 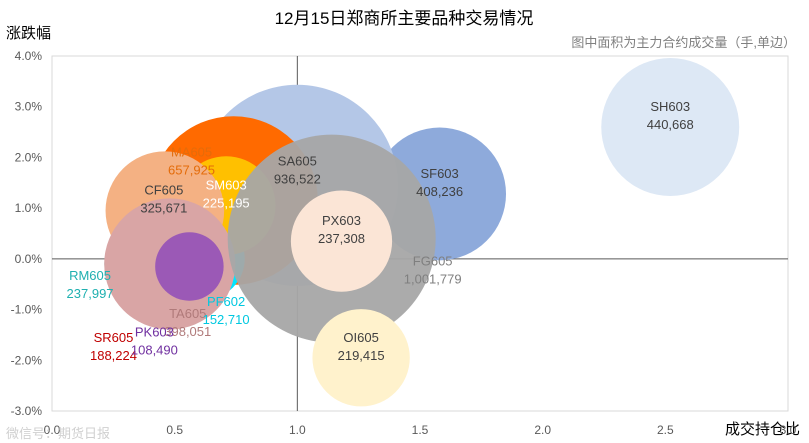 What do you see at coordinates (174, 430) in the screenshot?
I see `x-tick-label: 0.5` at bounding box center [174, 430].